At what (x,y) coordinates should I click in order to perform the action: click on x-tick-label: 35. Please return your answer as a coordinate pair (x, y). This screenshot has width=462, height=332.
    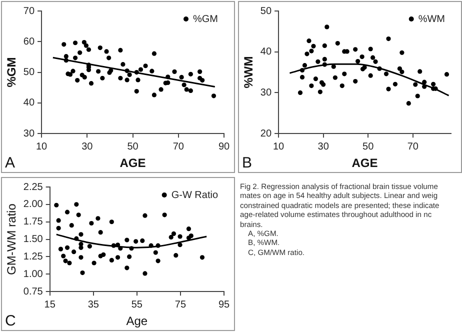
    Looking at the image, I should click on (94, 304).